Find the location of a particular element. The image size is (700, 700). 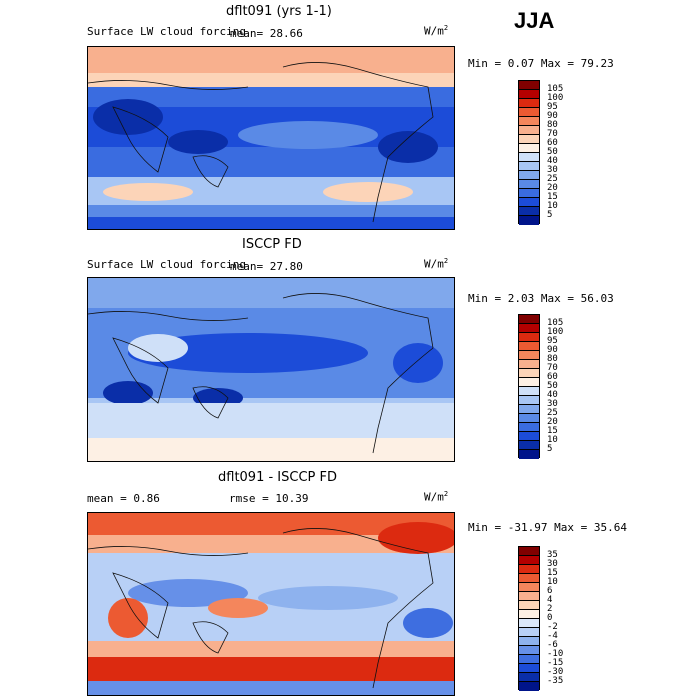

cbar-label: 6 is located at coordinates (550, 591).